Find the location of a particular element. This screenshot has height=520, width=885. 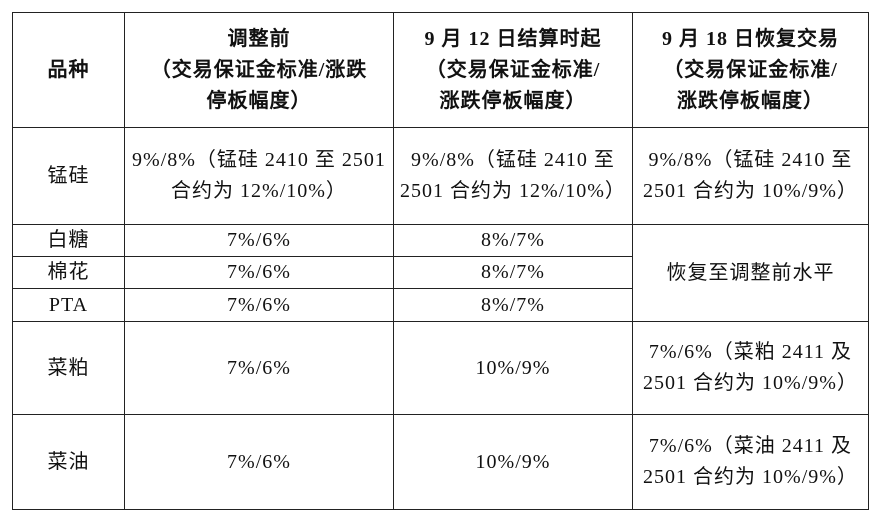

header-line: 品种 is located at coordinates (68, 69).